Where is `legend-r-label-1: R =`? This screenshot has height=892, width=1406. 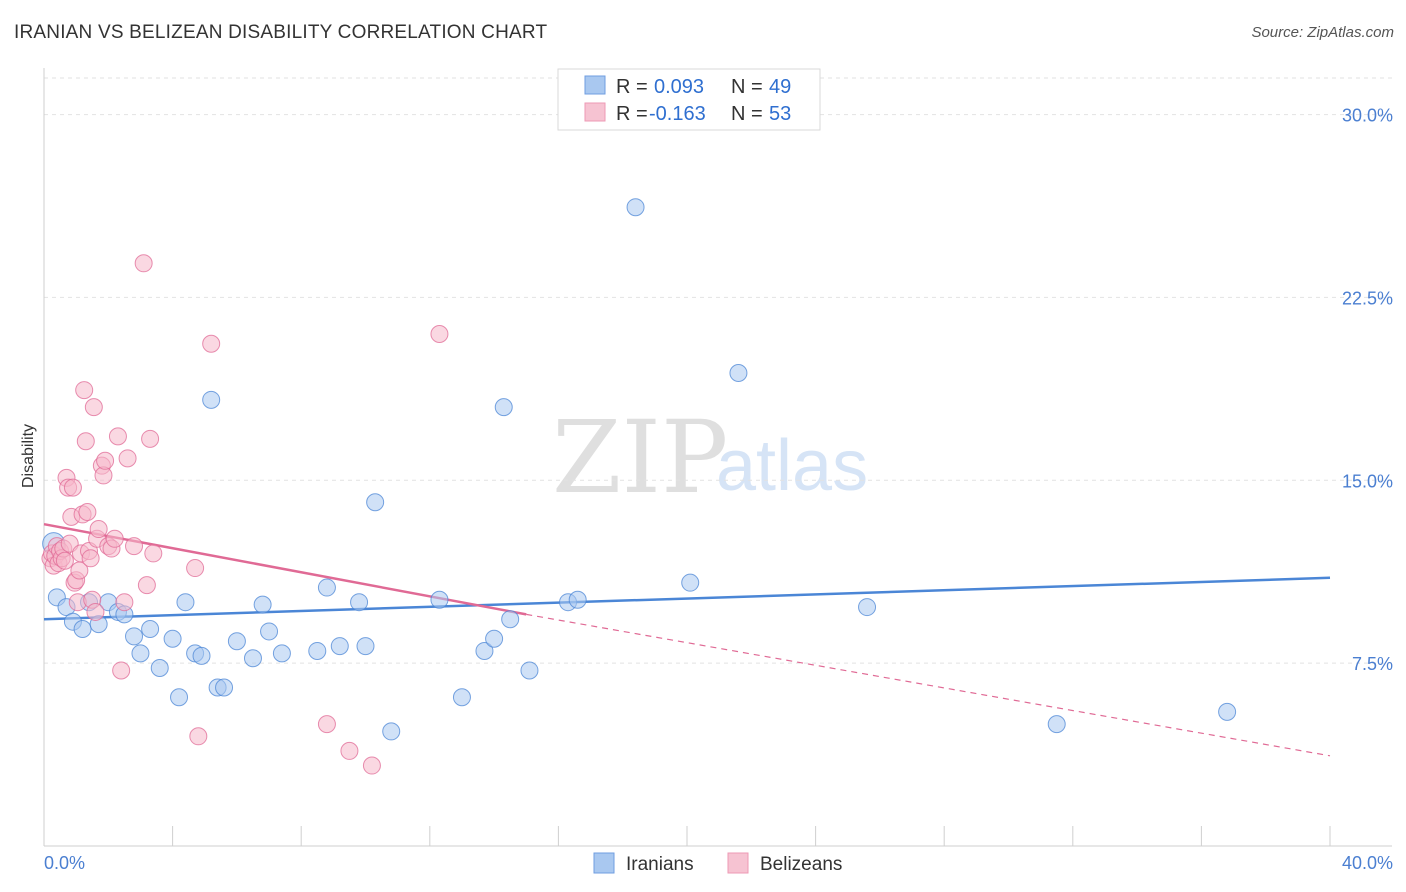
legend-r-label-1: R = is located at coordinates (632, 87).